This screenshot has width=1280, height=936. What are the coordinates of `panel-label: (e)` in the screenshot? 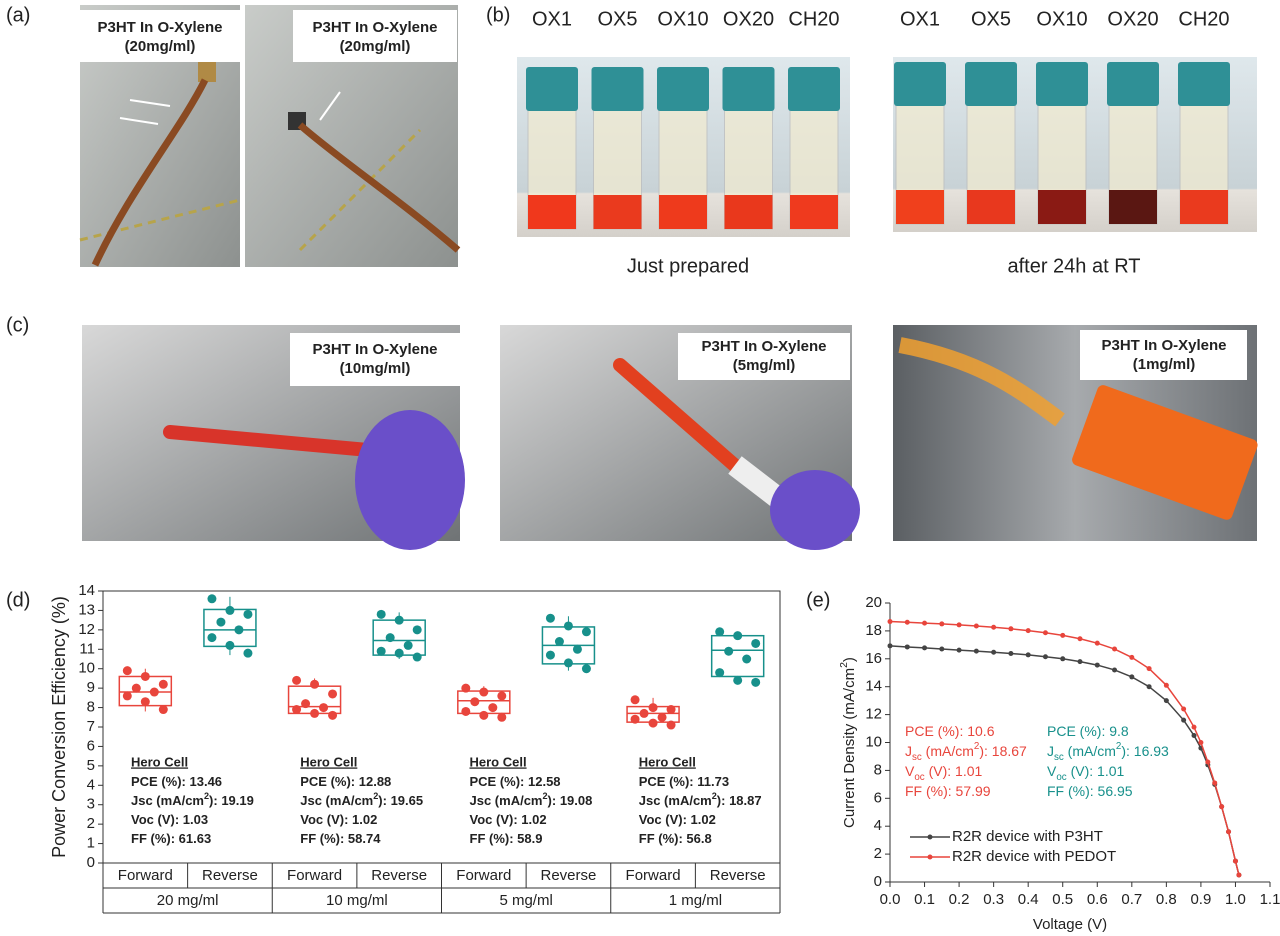 It's located at (818, 600).